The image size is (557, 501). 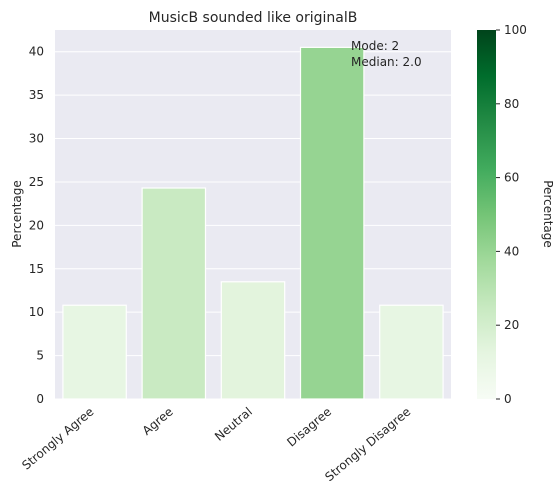 What do you see at coordinates (36, 312) in the screenshot?
I see `y-tick-label: 10` at bounding box center [36, 312].